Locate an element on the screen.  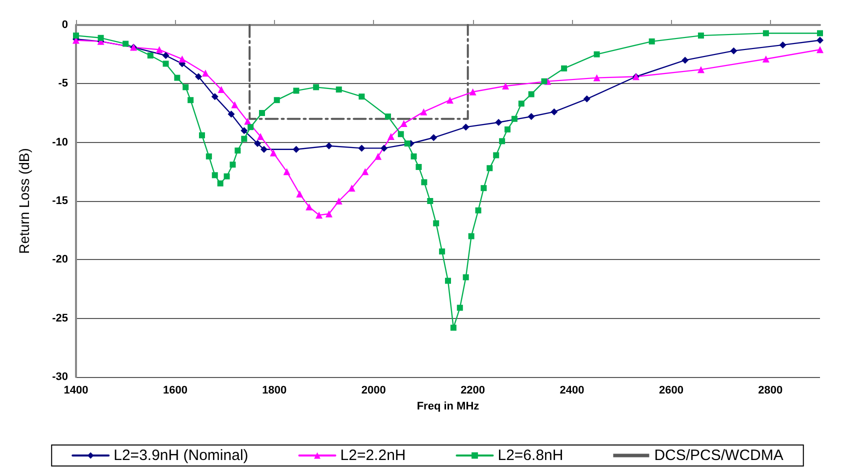
legend-label: L2=3.9nH (Nominal) is located at coordinates (181, 455).